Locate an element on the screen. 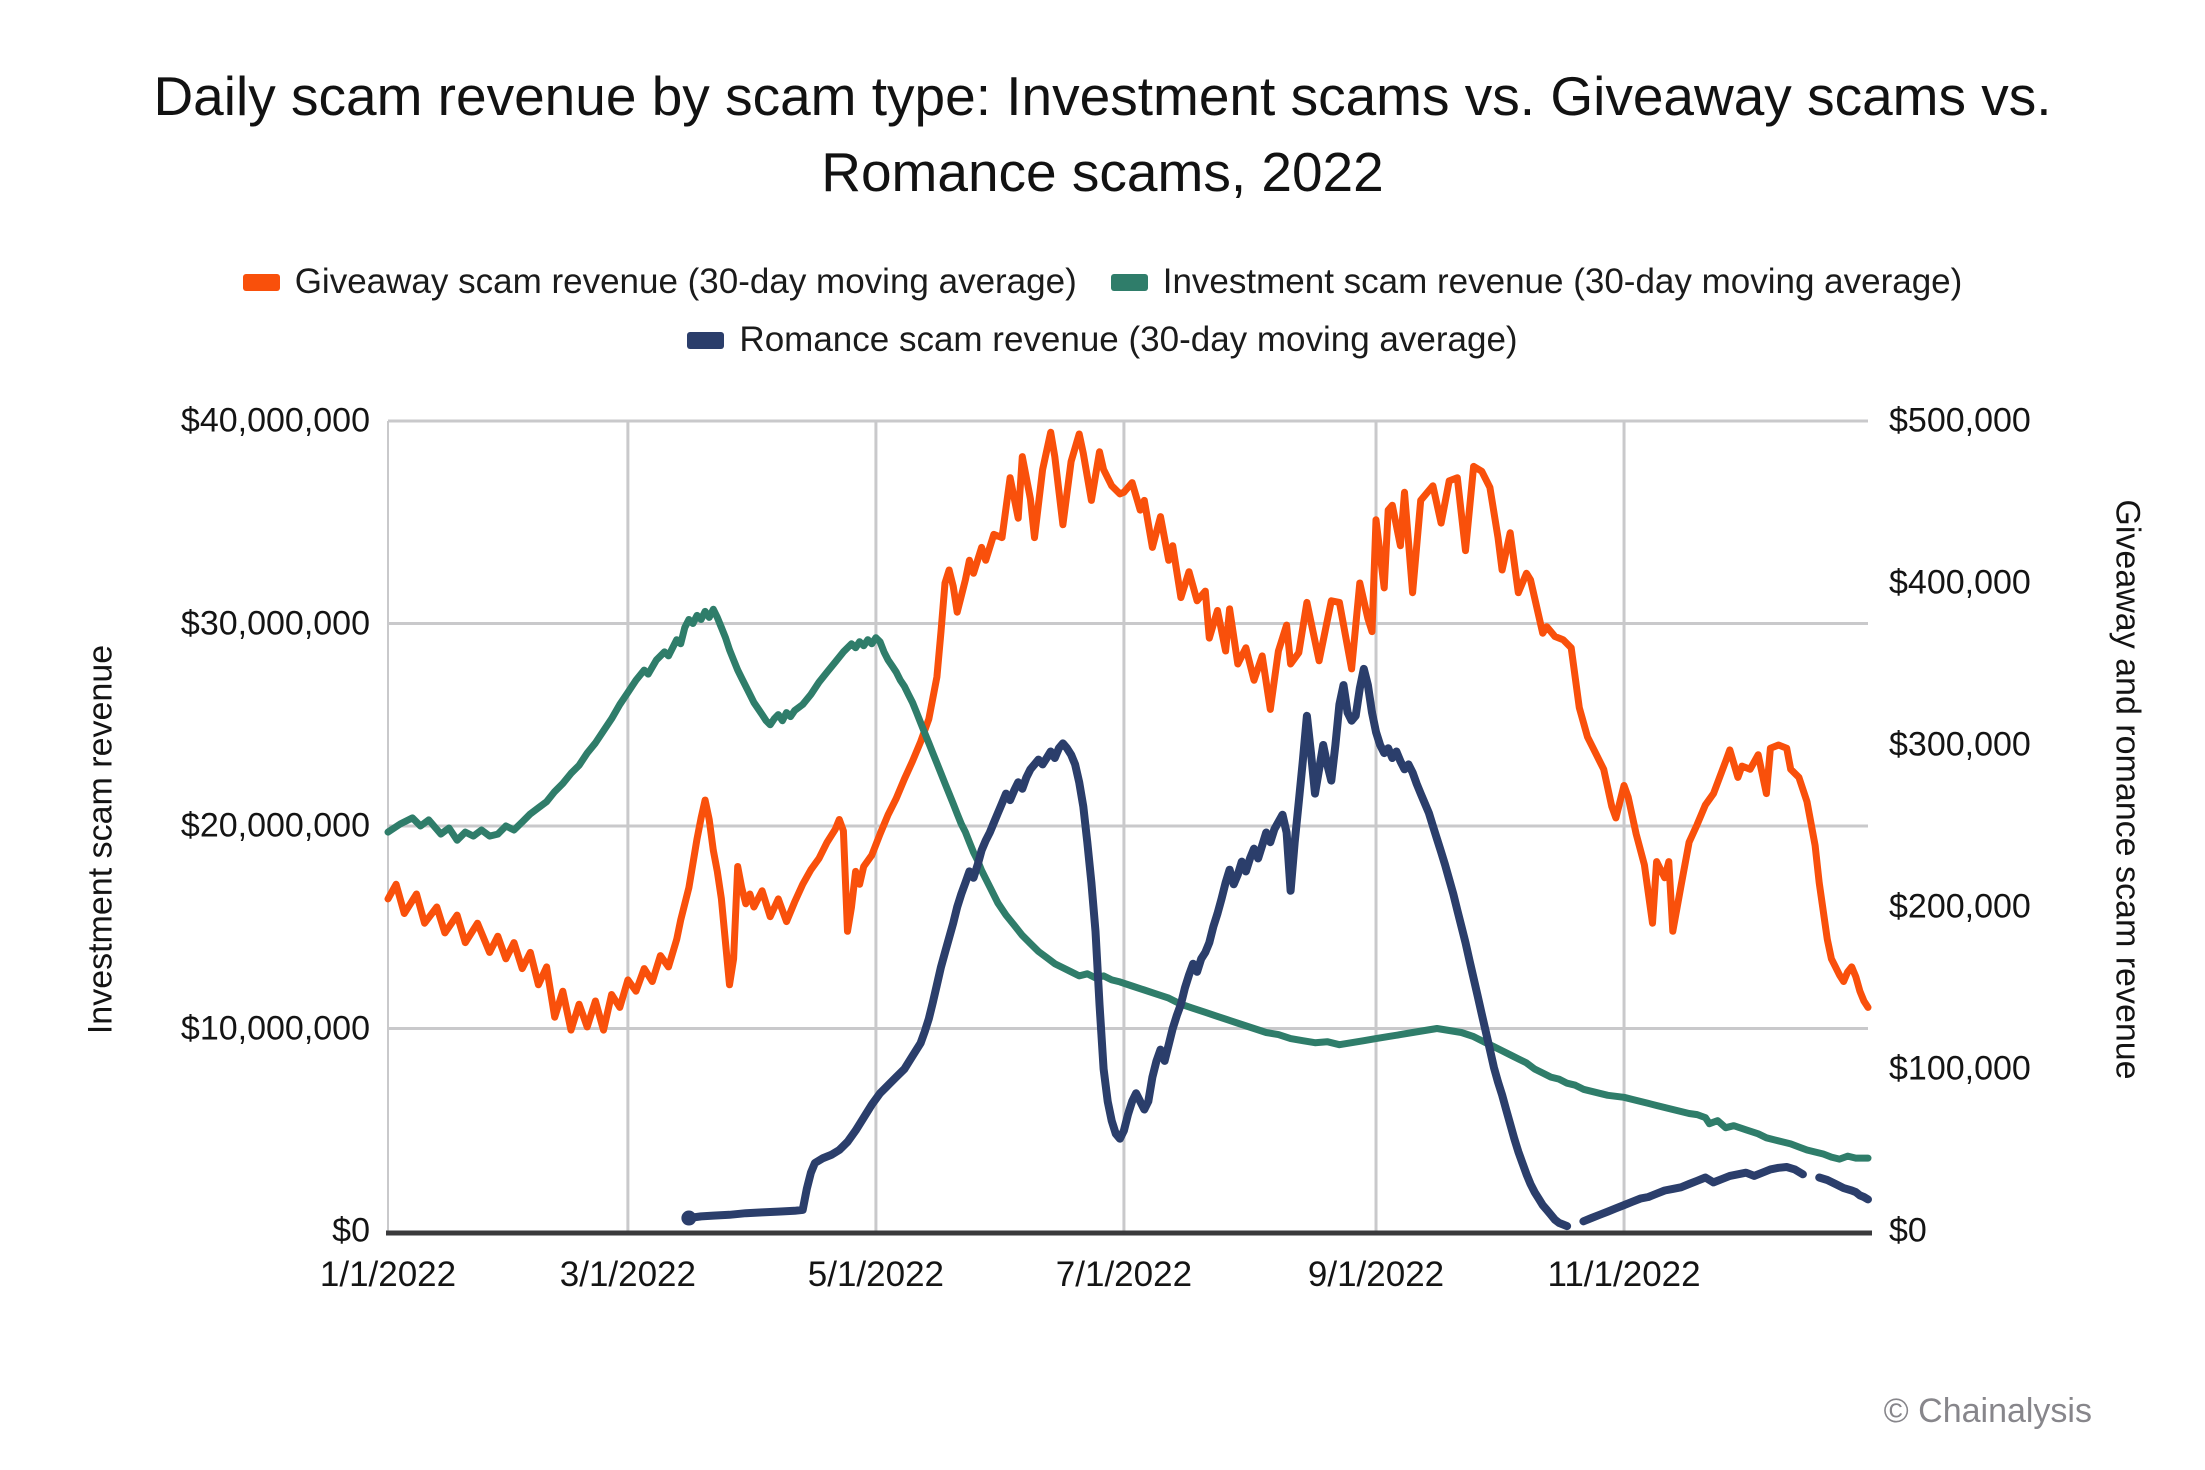 The width and height of the screenshot is (2205, 1470). romance-start-dot is located at coordinates (689, 1218).